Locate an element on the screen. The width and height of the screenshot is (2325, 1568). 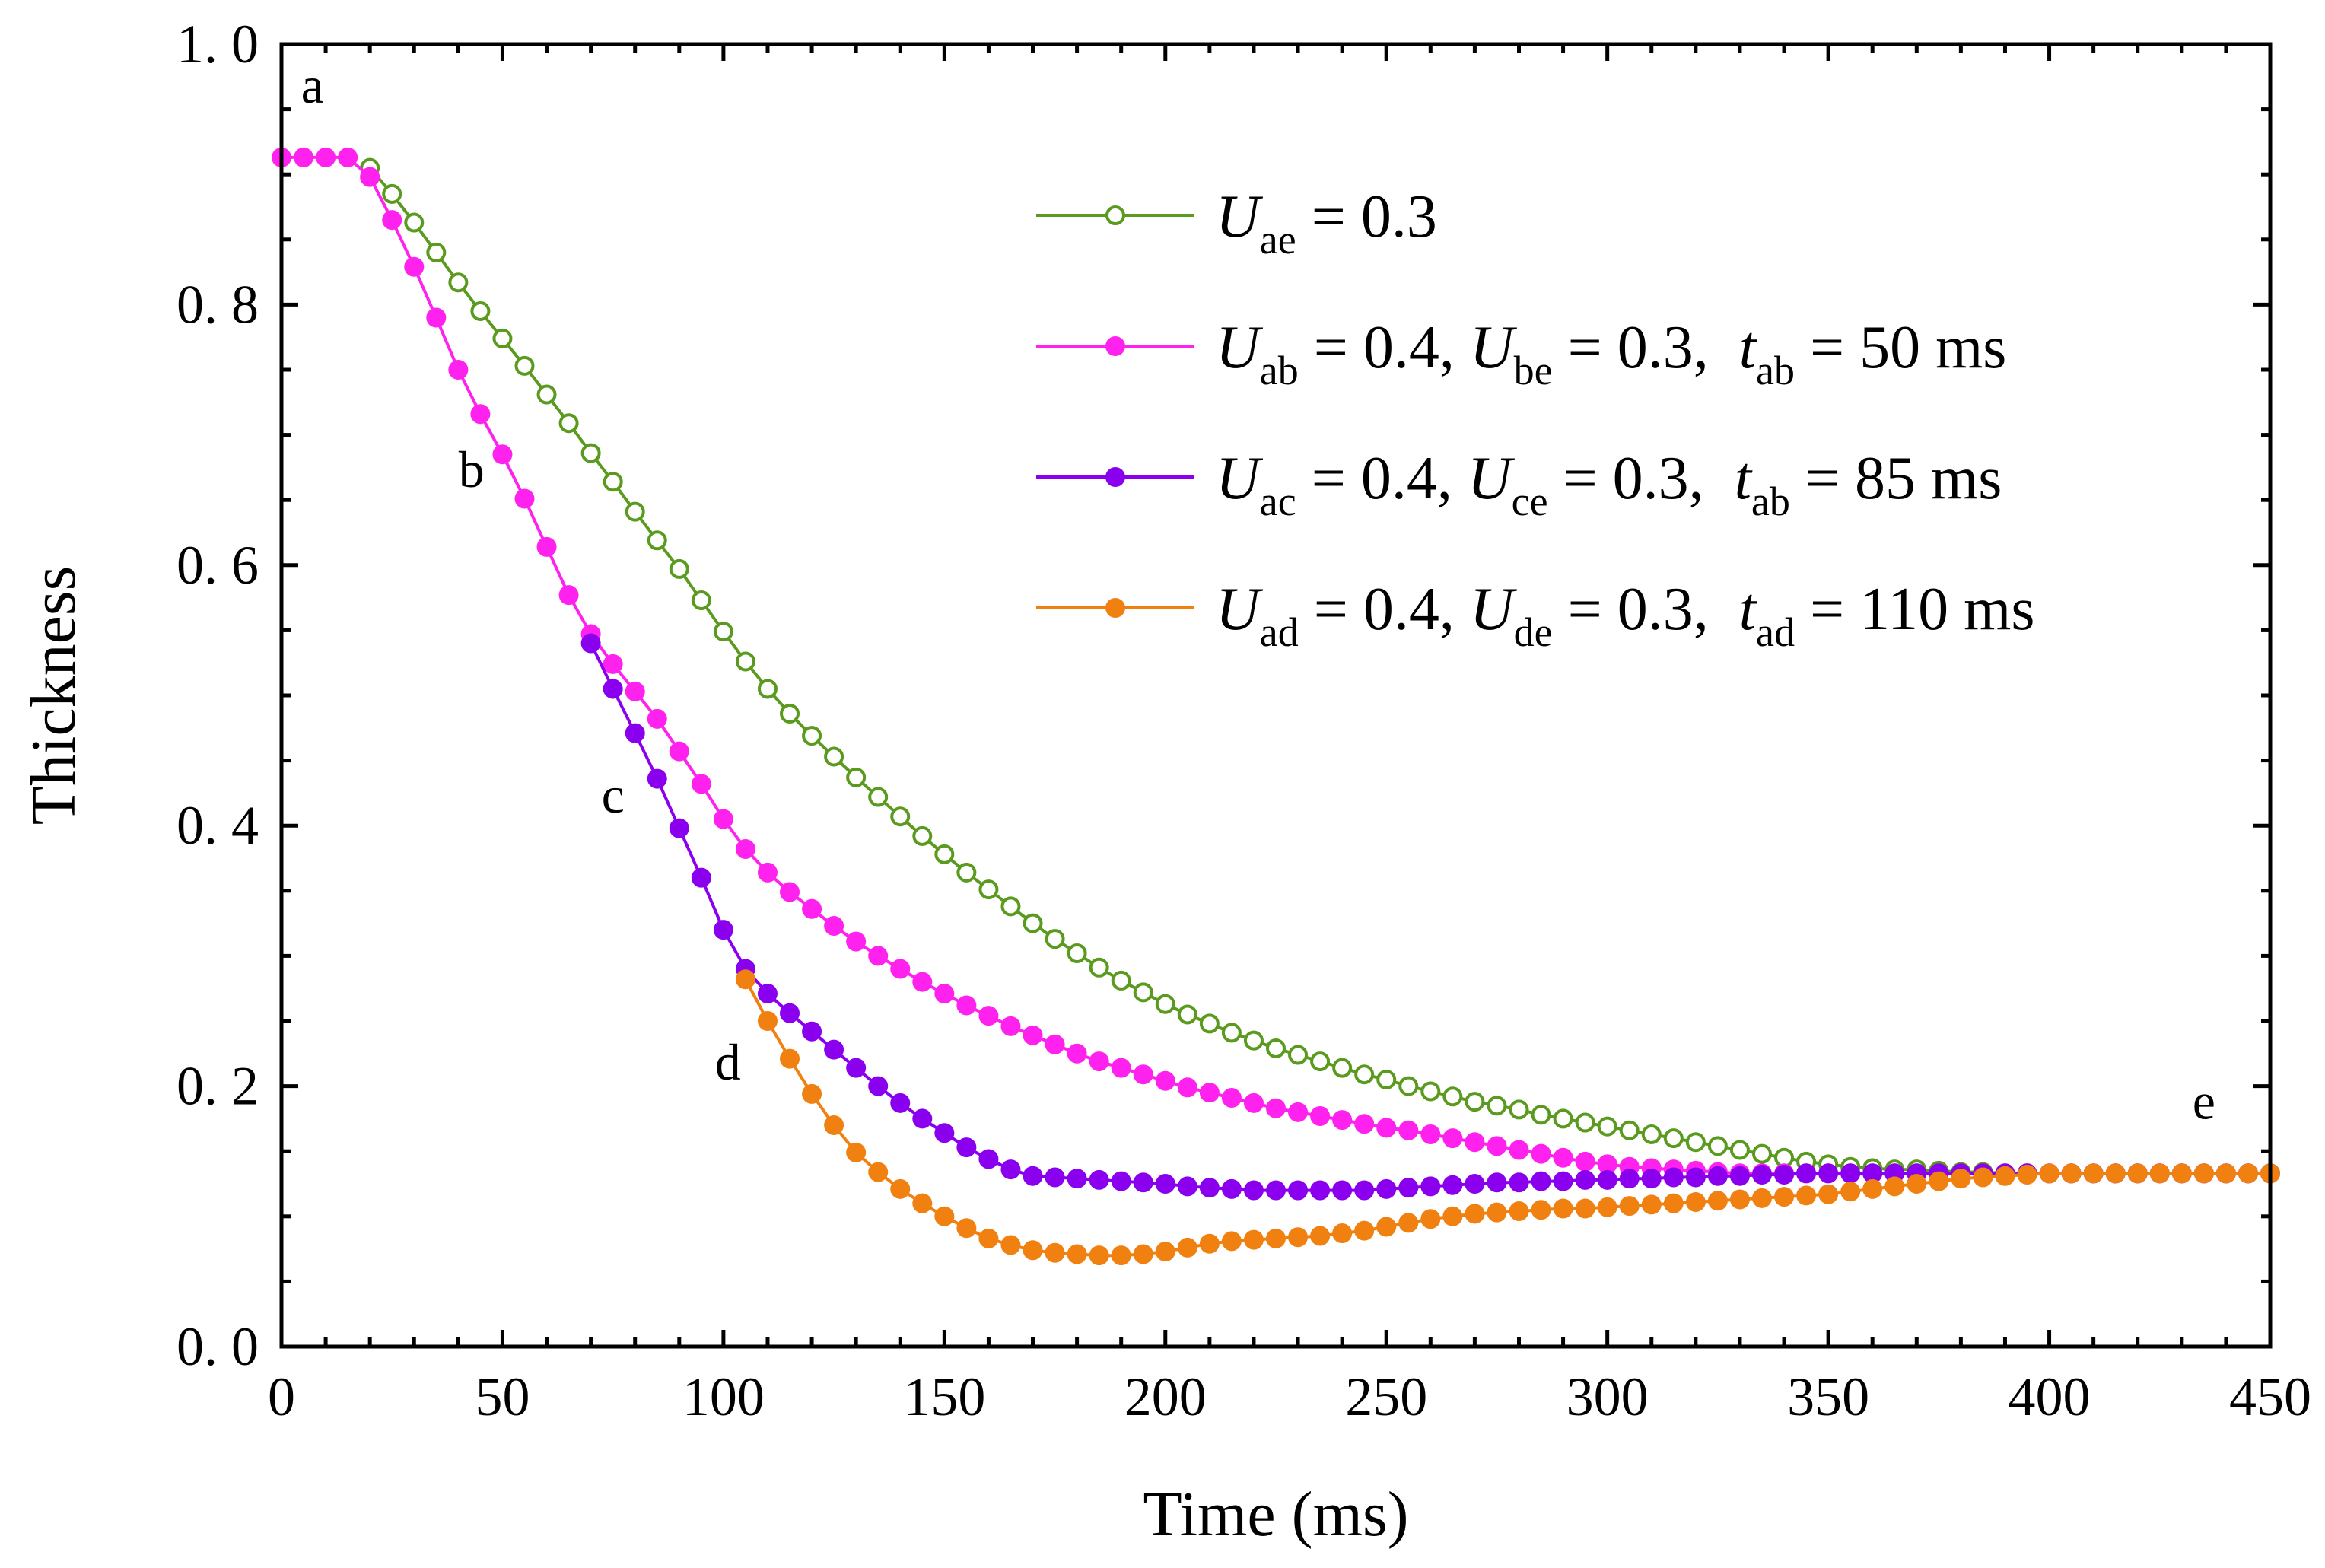
point-label-a: a is located at coordinates (312, 85).